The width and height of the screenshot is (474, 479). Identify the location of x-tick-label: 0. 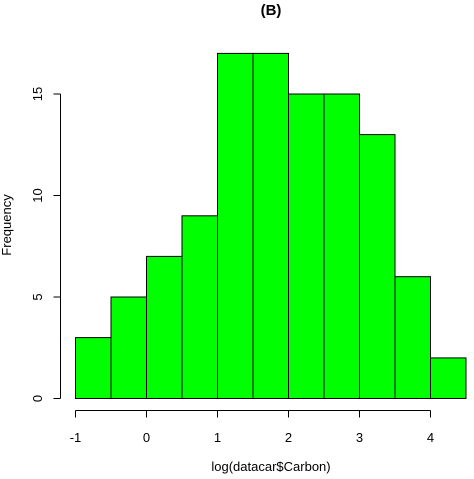
(146, 437).